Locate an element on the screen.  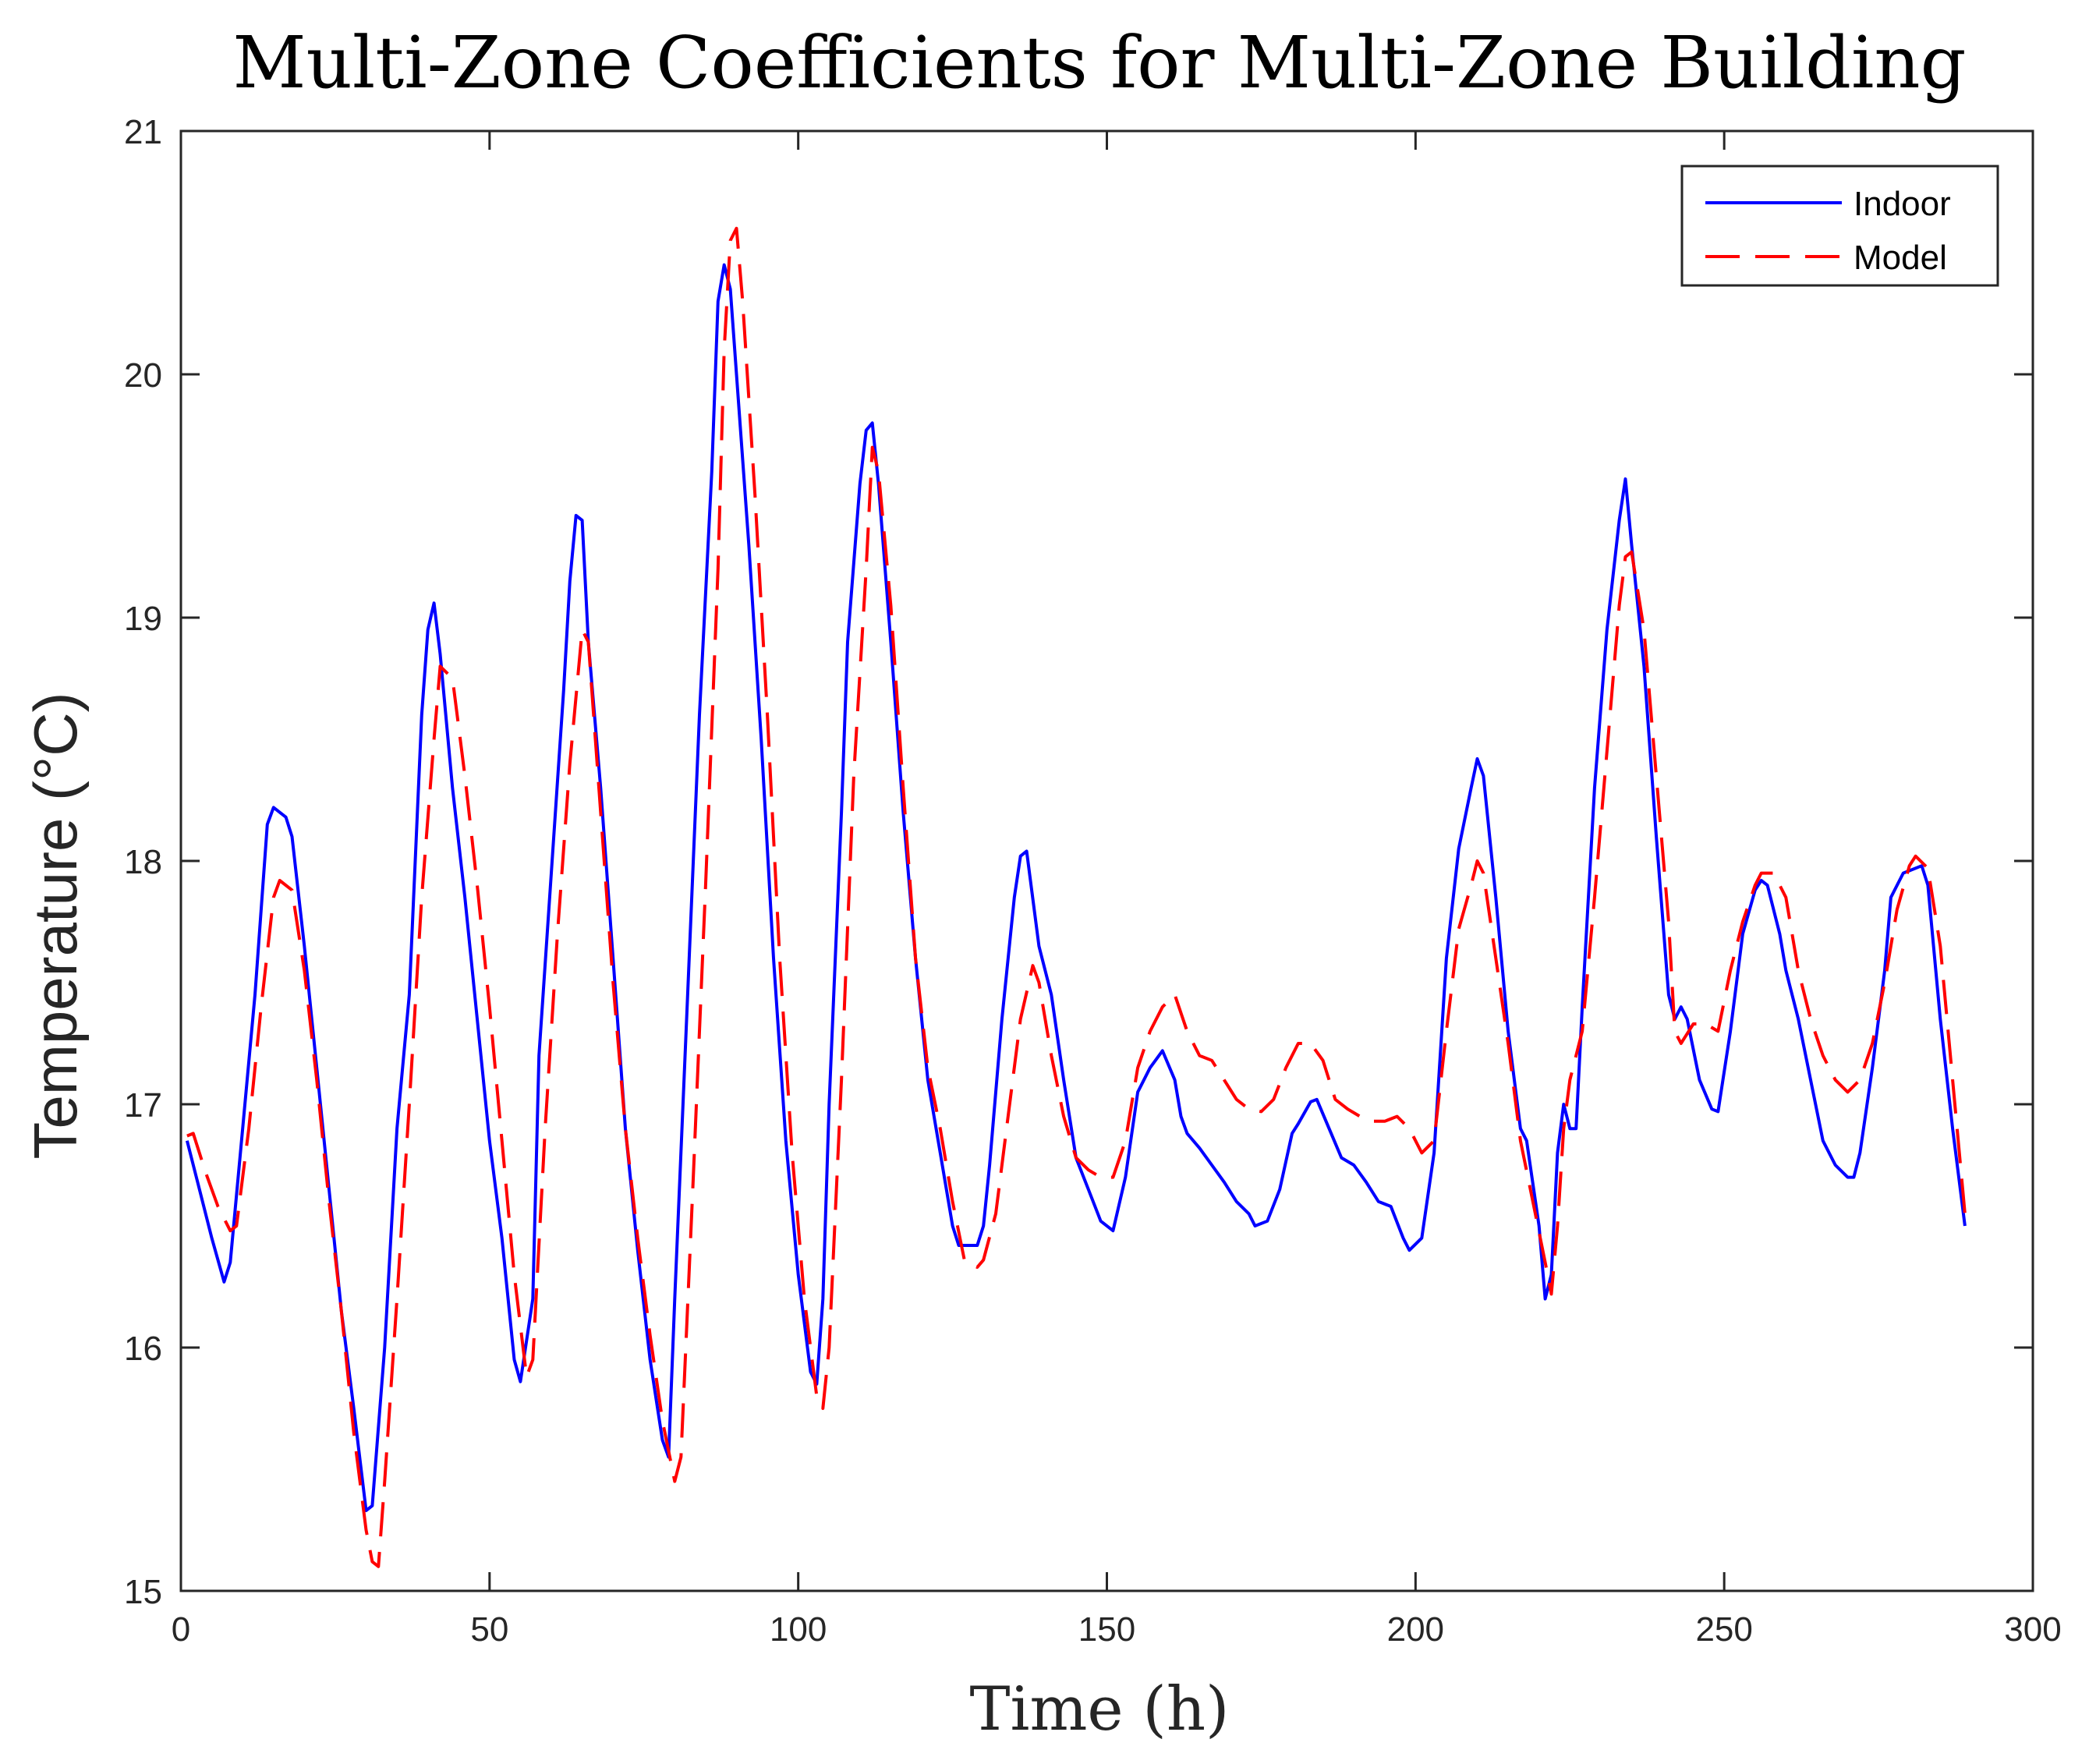
x-tick-label: 50 is located at coordinates (489, 1630).